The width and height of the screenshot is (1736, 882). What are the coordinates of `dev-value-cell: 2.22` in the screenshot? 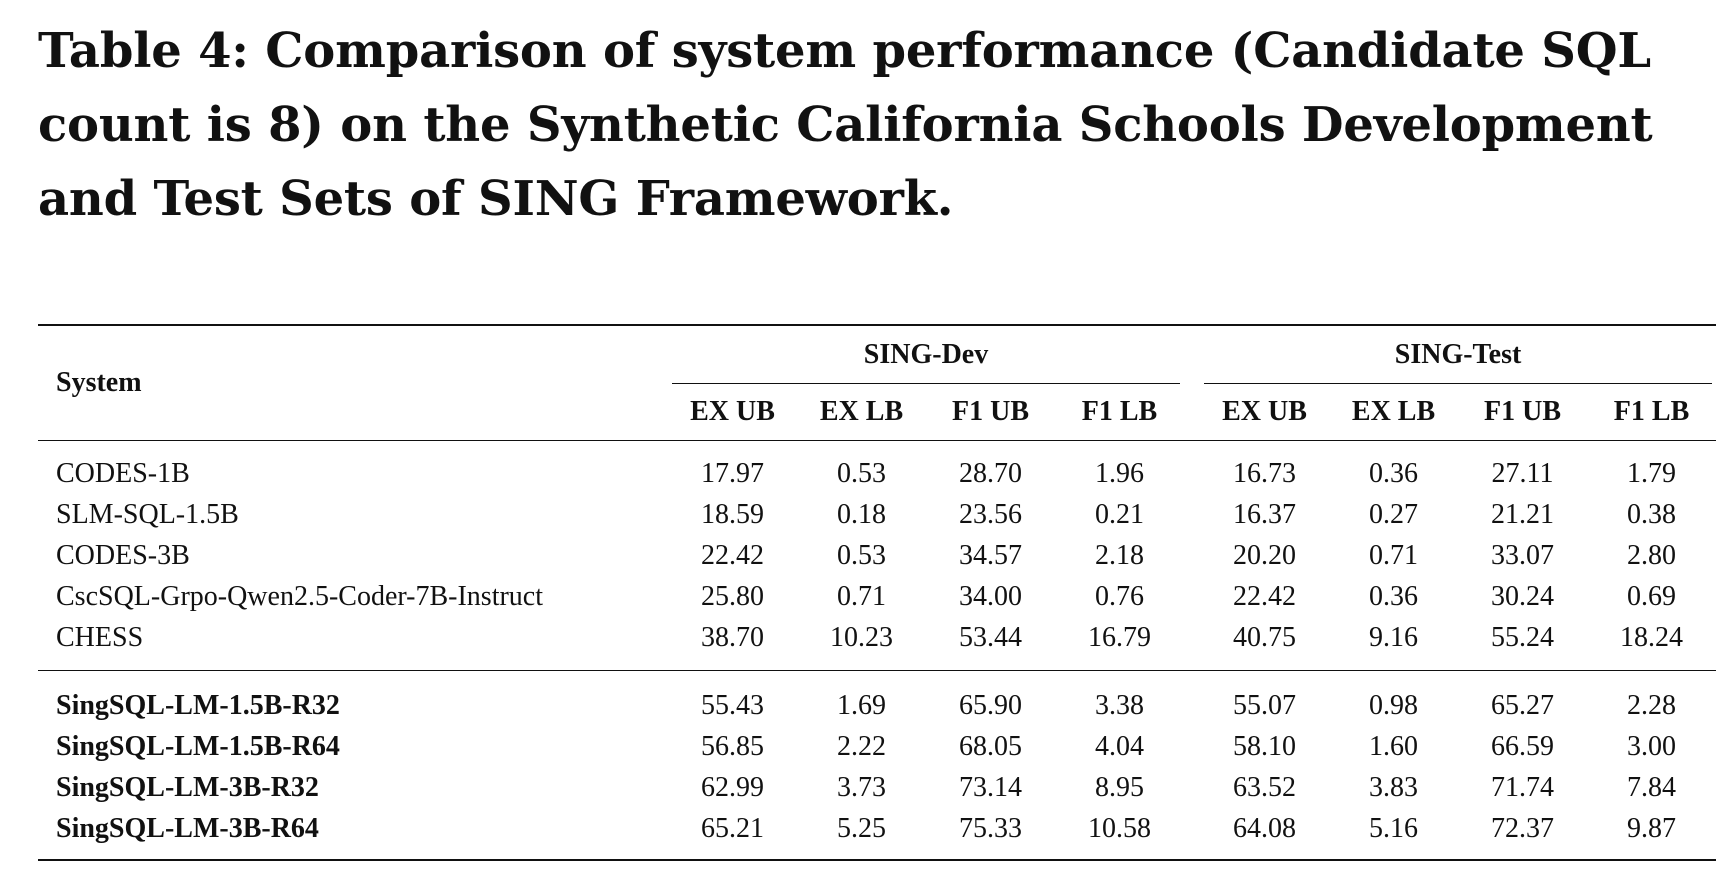 It's located at (861, 746).